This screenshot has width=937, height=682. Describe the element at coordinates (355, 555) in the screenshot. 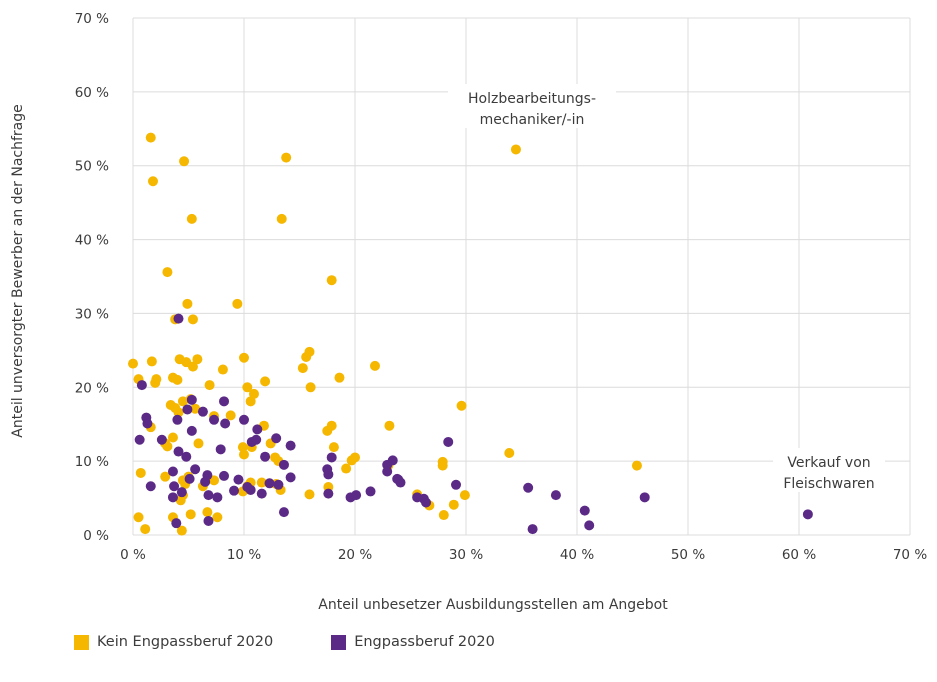

I see `x-tick-label: 20 %` at that location.